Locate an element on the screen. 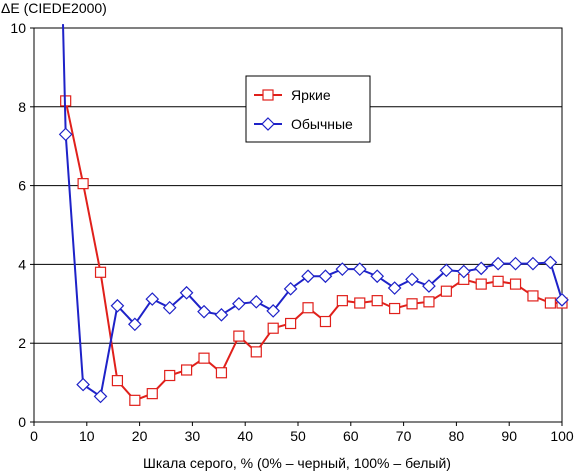 The width and height of the screenshot is (574, 472). x-tick-label: 80 is located at coordinates (457, 436).